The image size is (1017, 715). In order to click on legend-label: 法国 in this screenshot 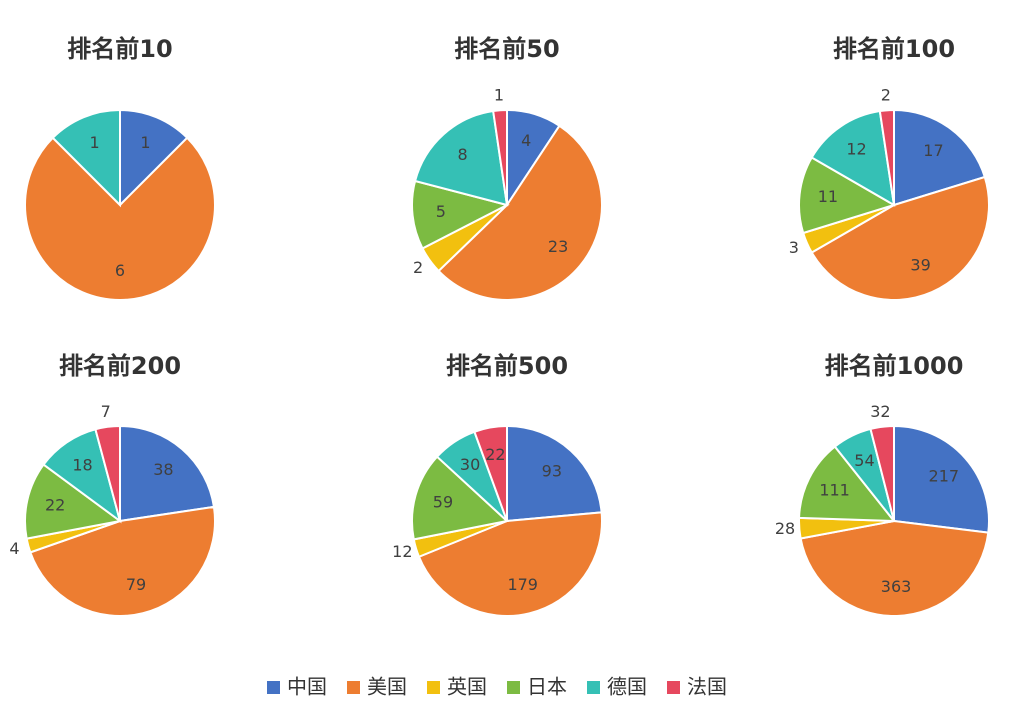, I will do `click(707, 687)`.